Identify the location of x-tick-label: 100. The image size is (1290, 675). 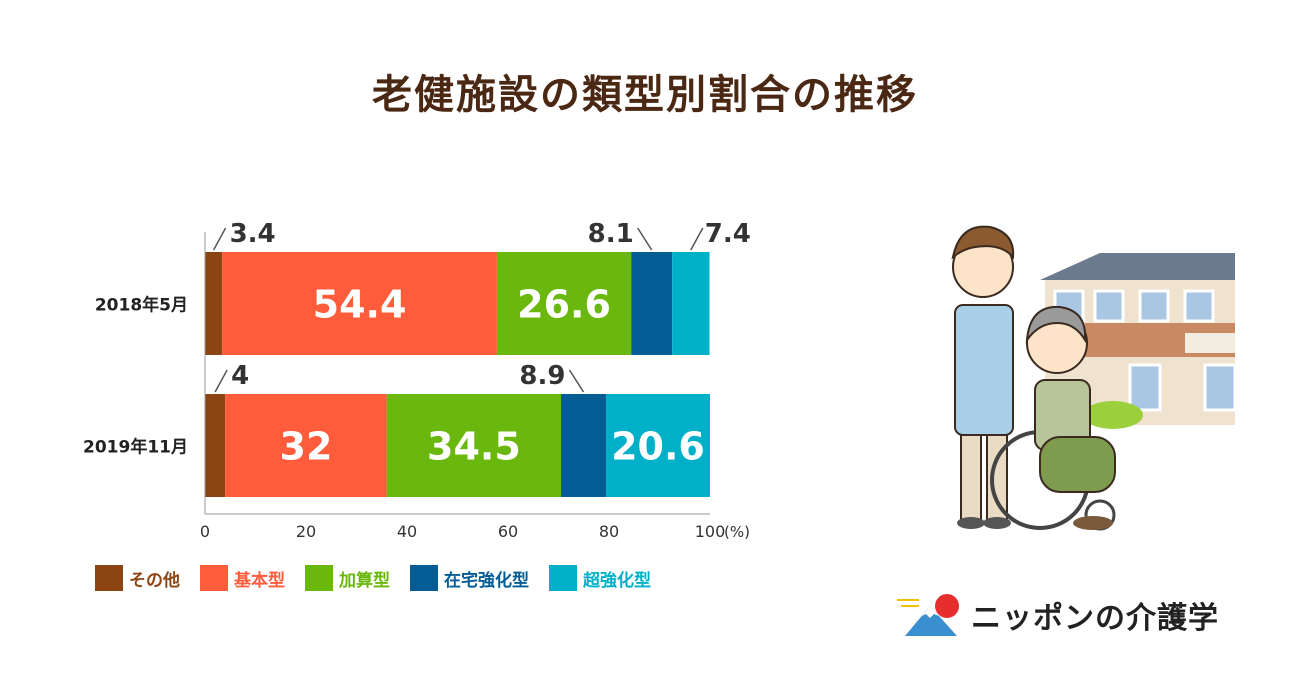
(710, 531).